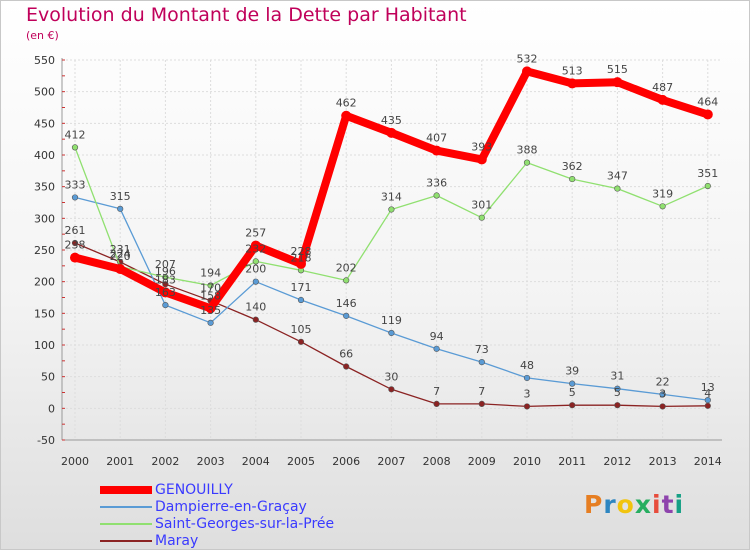 This screenshot has width=750, height=550. What do you see at coordinates (572, 70) in the screenshot?
I see `data-label-genouilly: 513` at bounding box center [572, 70].